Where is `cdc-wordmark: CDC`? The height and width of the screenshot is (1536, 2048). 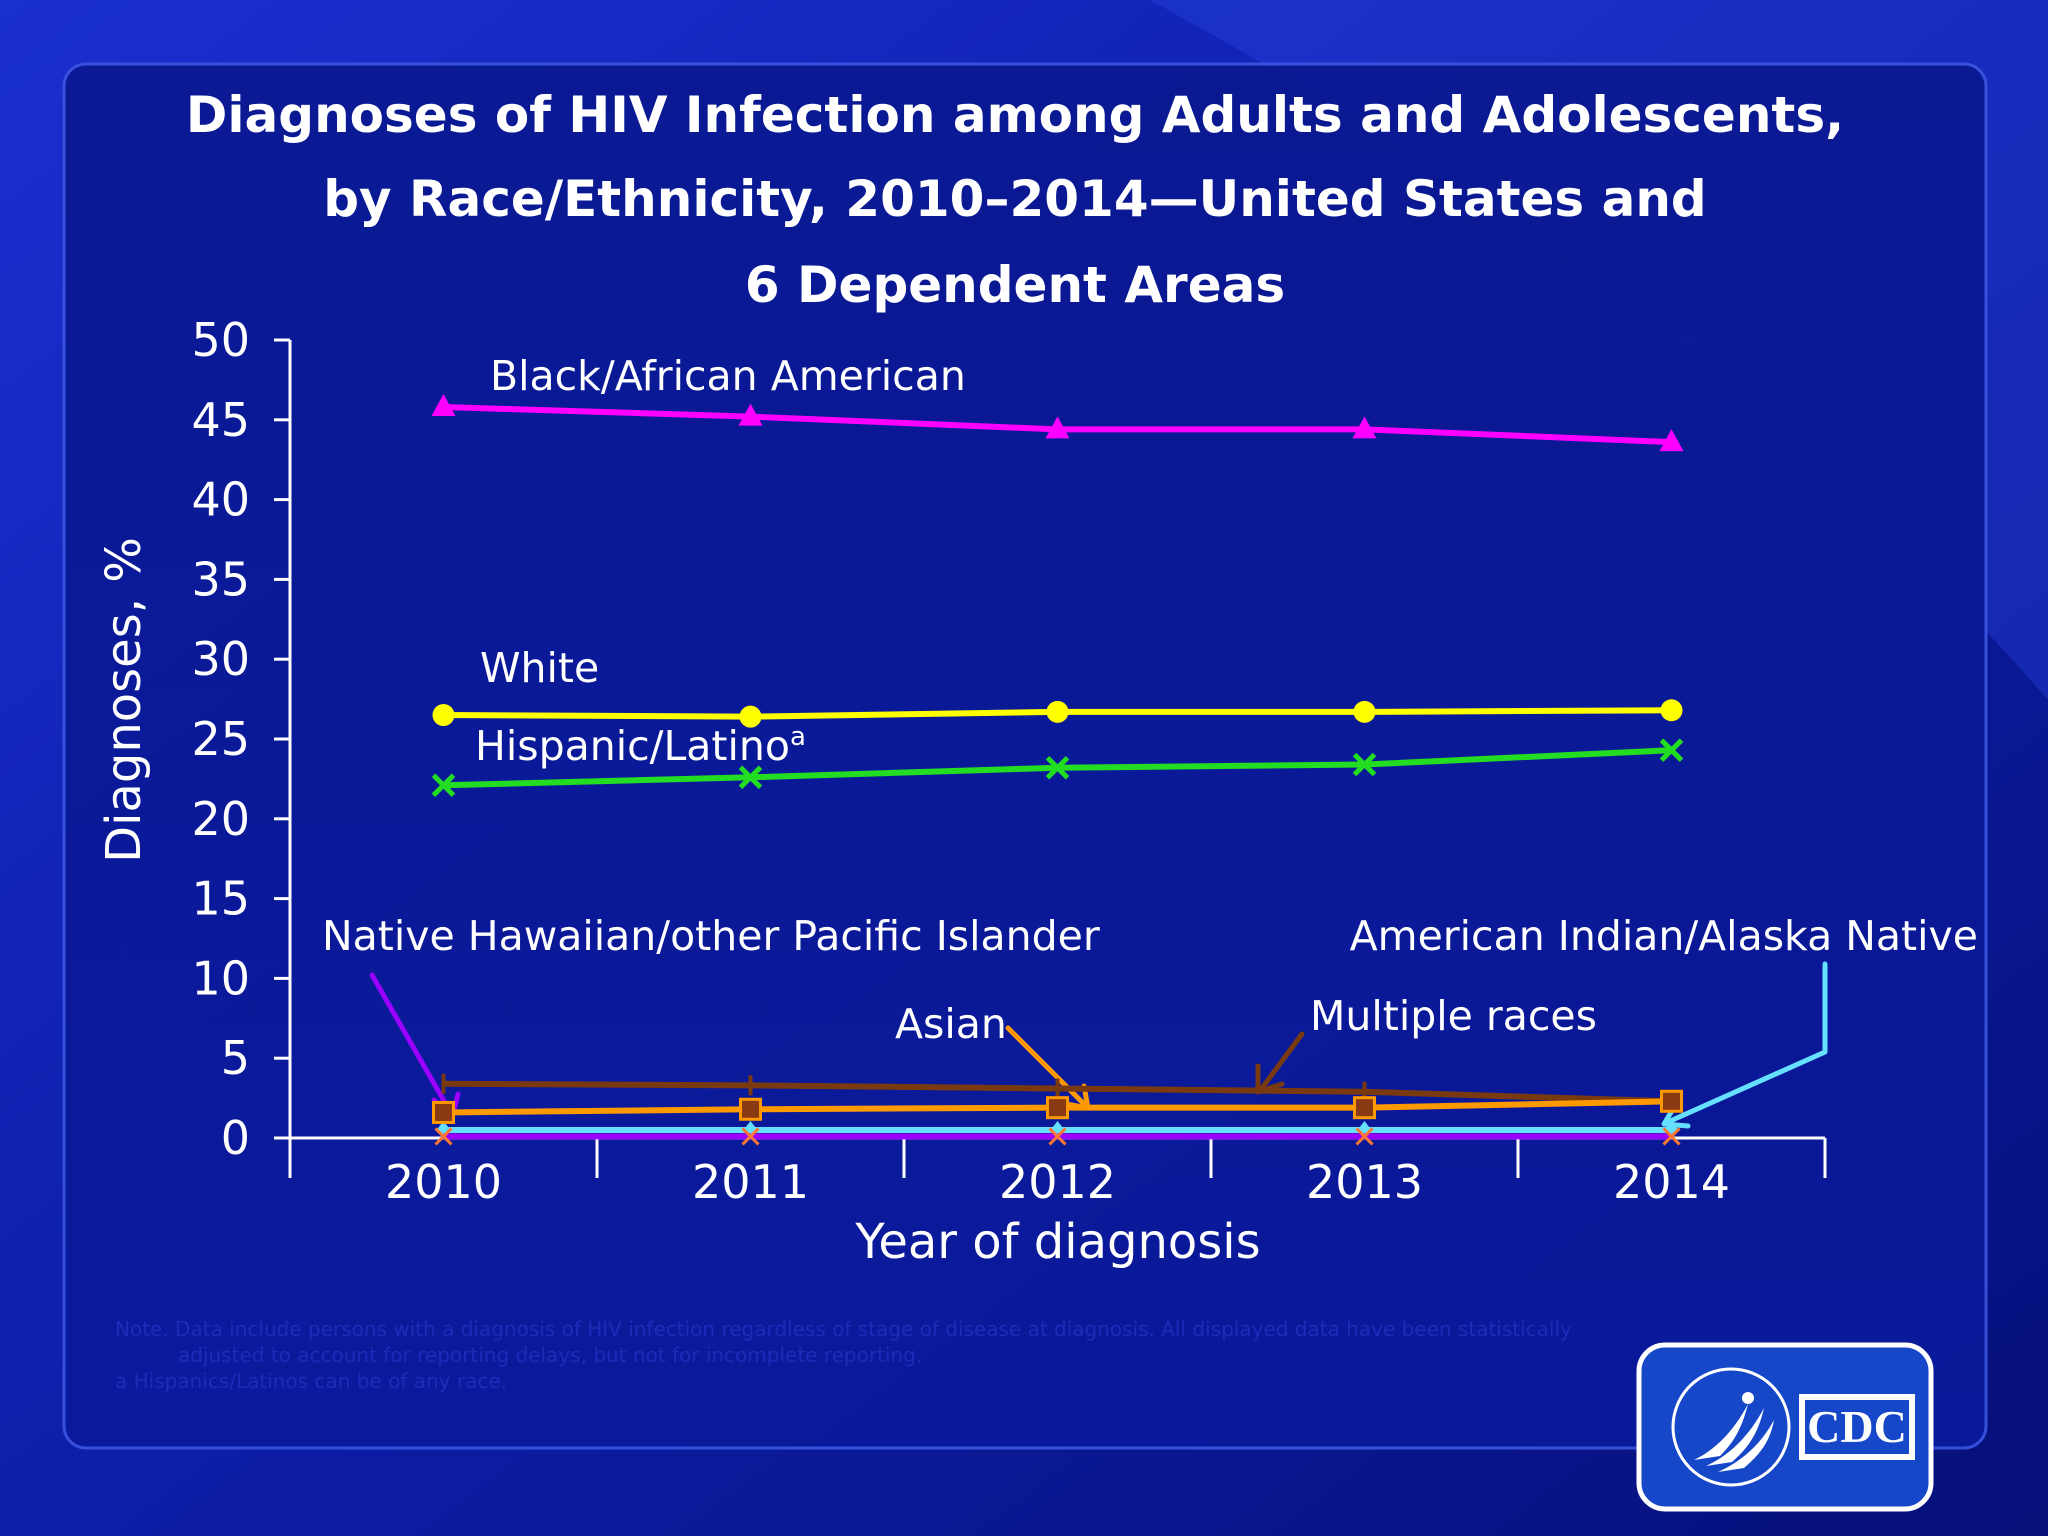 cdc-wordmark: CDC is located at coordinates (1857, 1427).